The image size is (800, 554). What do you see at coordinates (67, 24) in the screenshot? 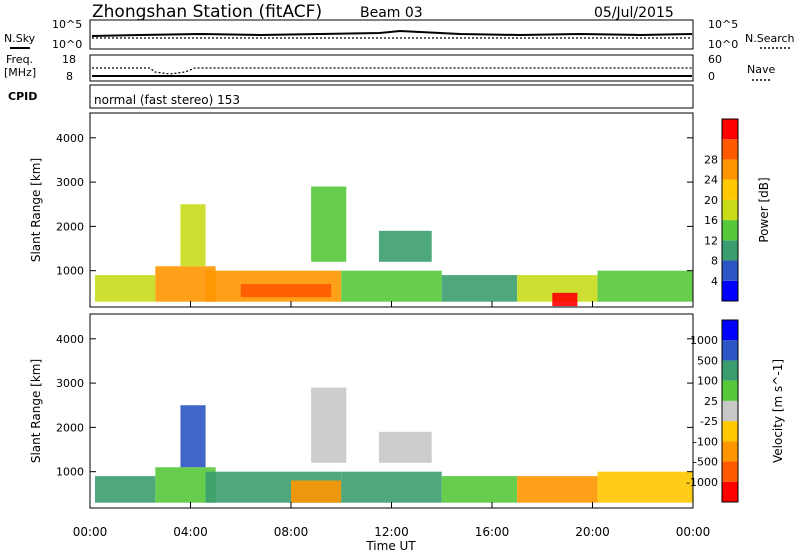
I see `noise-left-tick-top: 10^5` at bounding box center [67, 24].